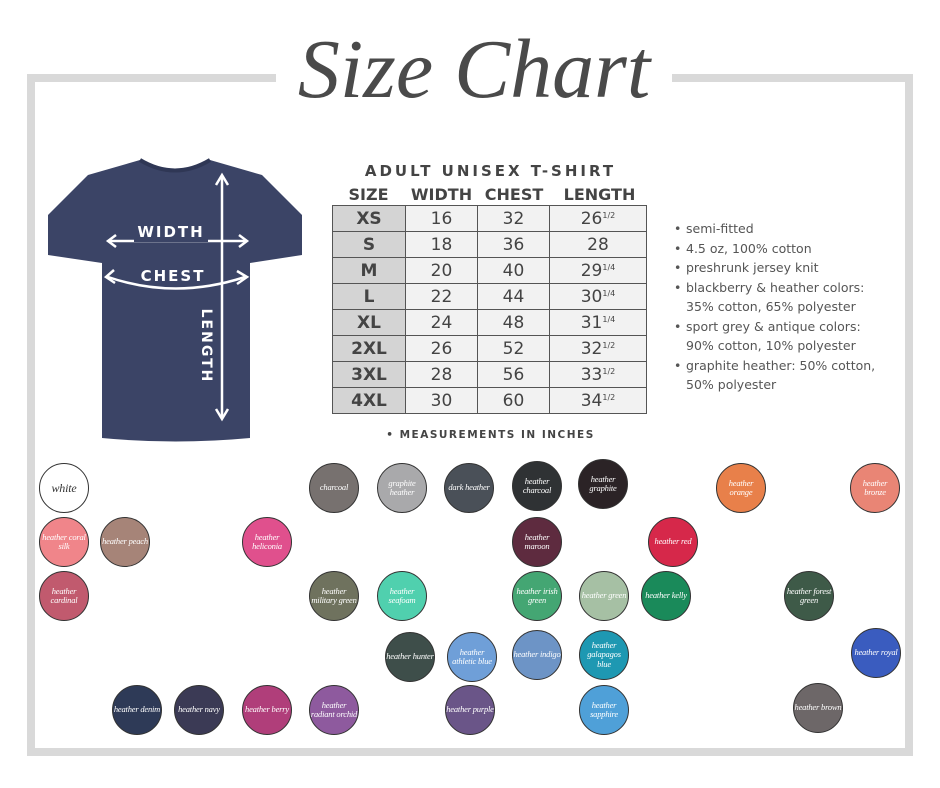 The image size is (940, 788). Describe the element at coordinates (876, 653) in the screenshot. I see `color-swatch: heather royal` at that location.